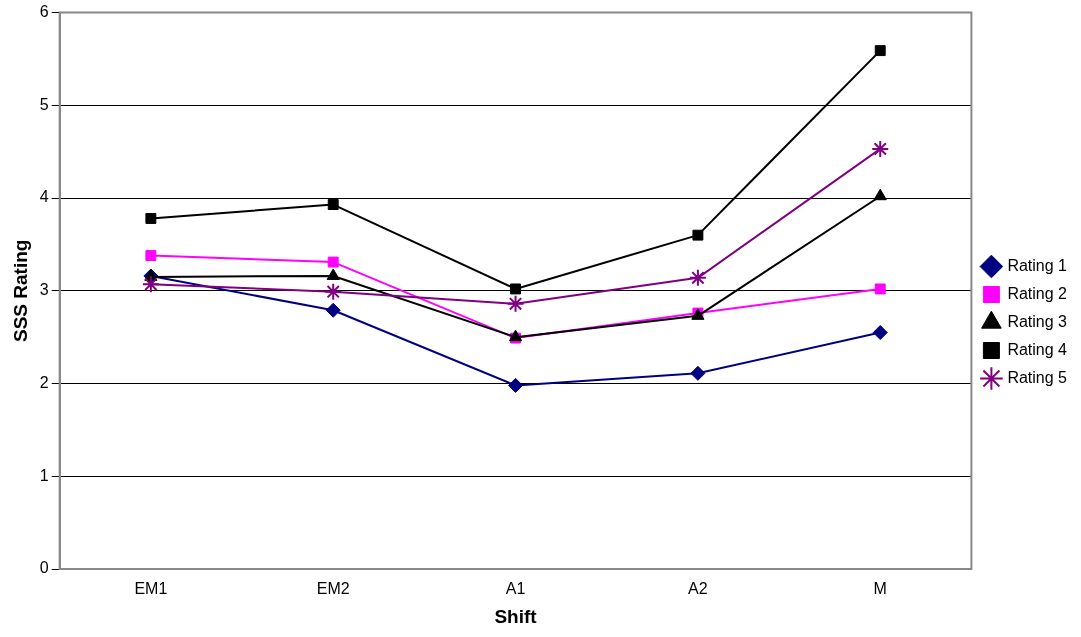 Image resolution: width=1081 pixels, height=637 pixels. I want to click on x-tick-label: M, so click(880, 589).